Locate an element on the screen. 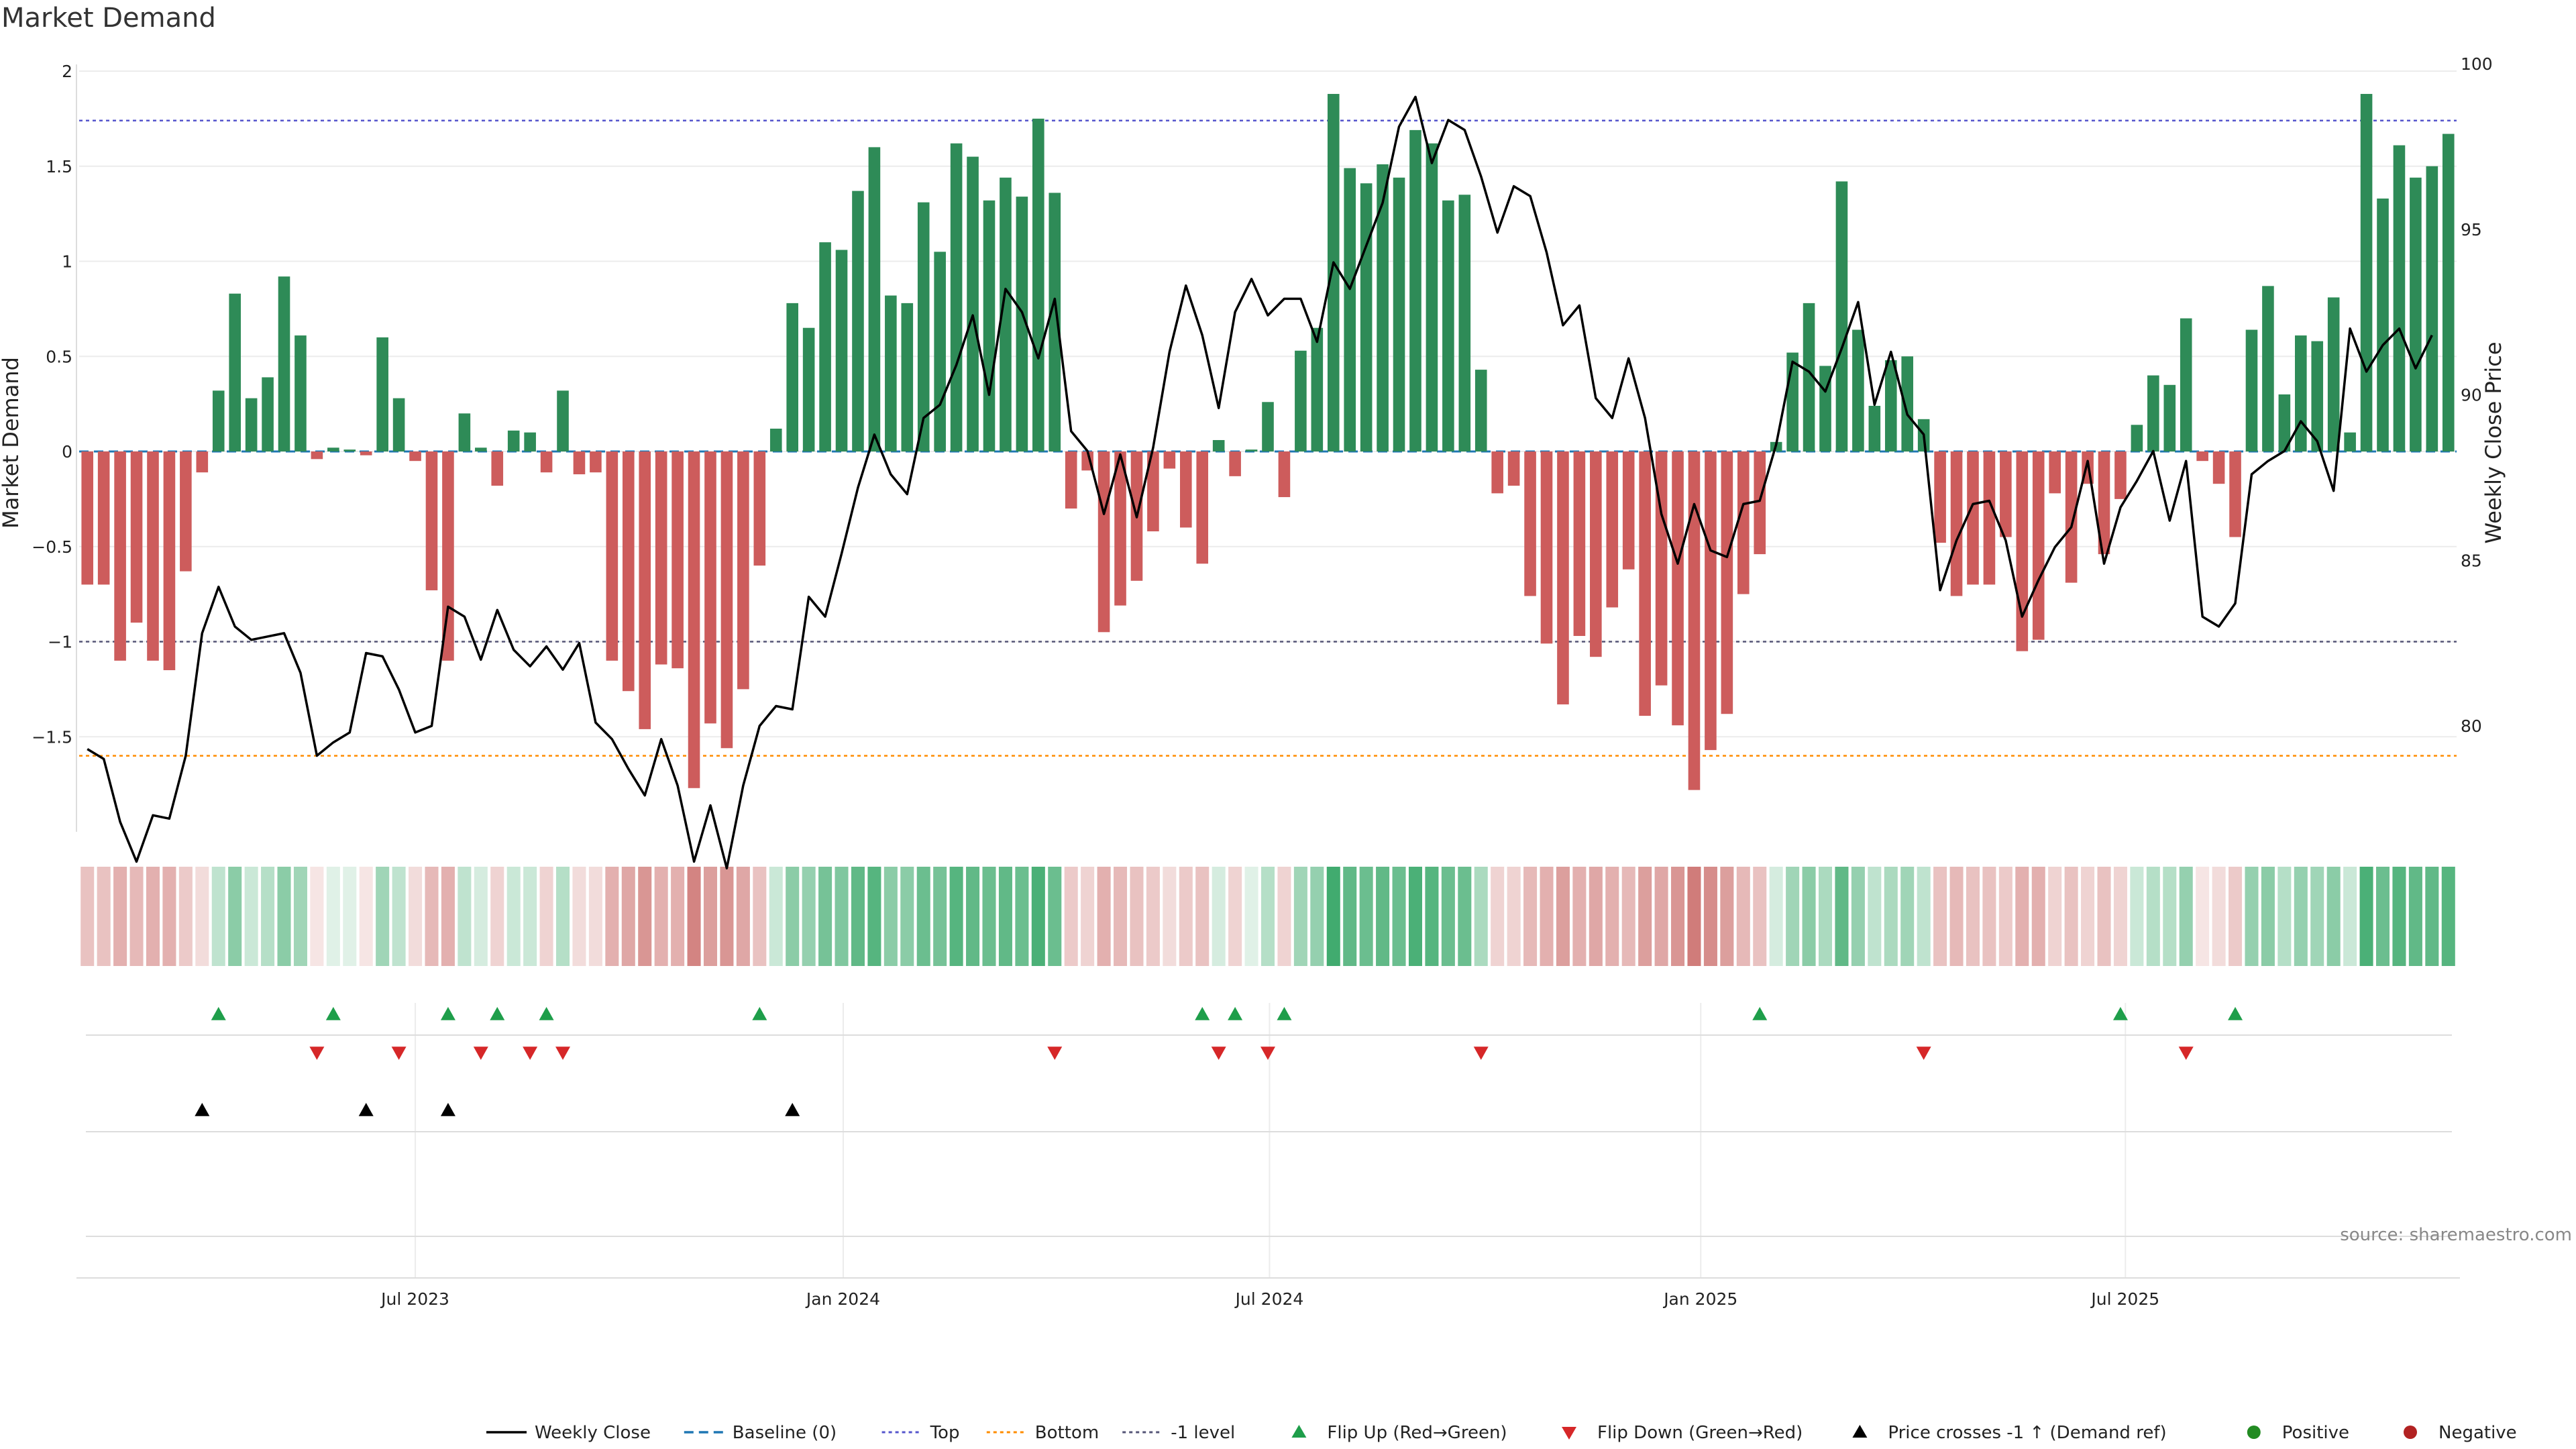 Image resolution: width=2576 pixels, height=1449 pixels. right-tick-label: 90 is located at coordinates (2471, 395).